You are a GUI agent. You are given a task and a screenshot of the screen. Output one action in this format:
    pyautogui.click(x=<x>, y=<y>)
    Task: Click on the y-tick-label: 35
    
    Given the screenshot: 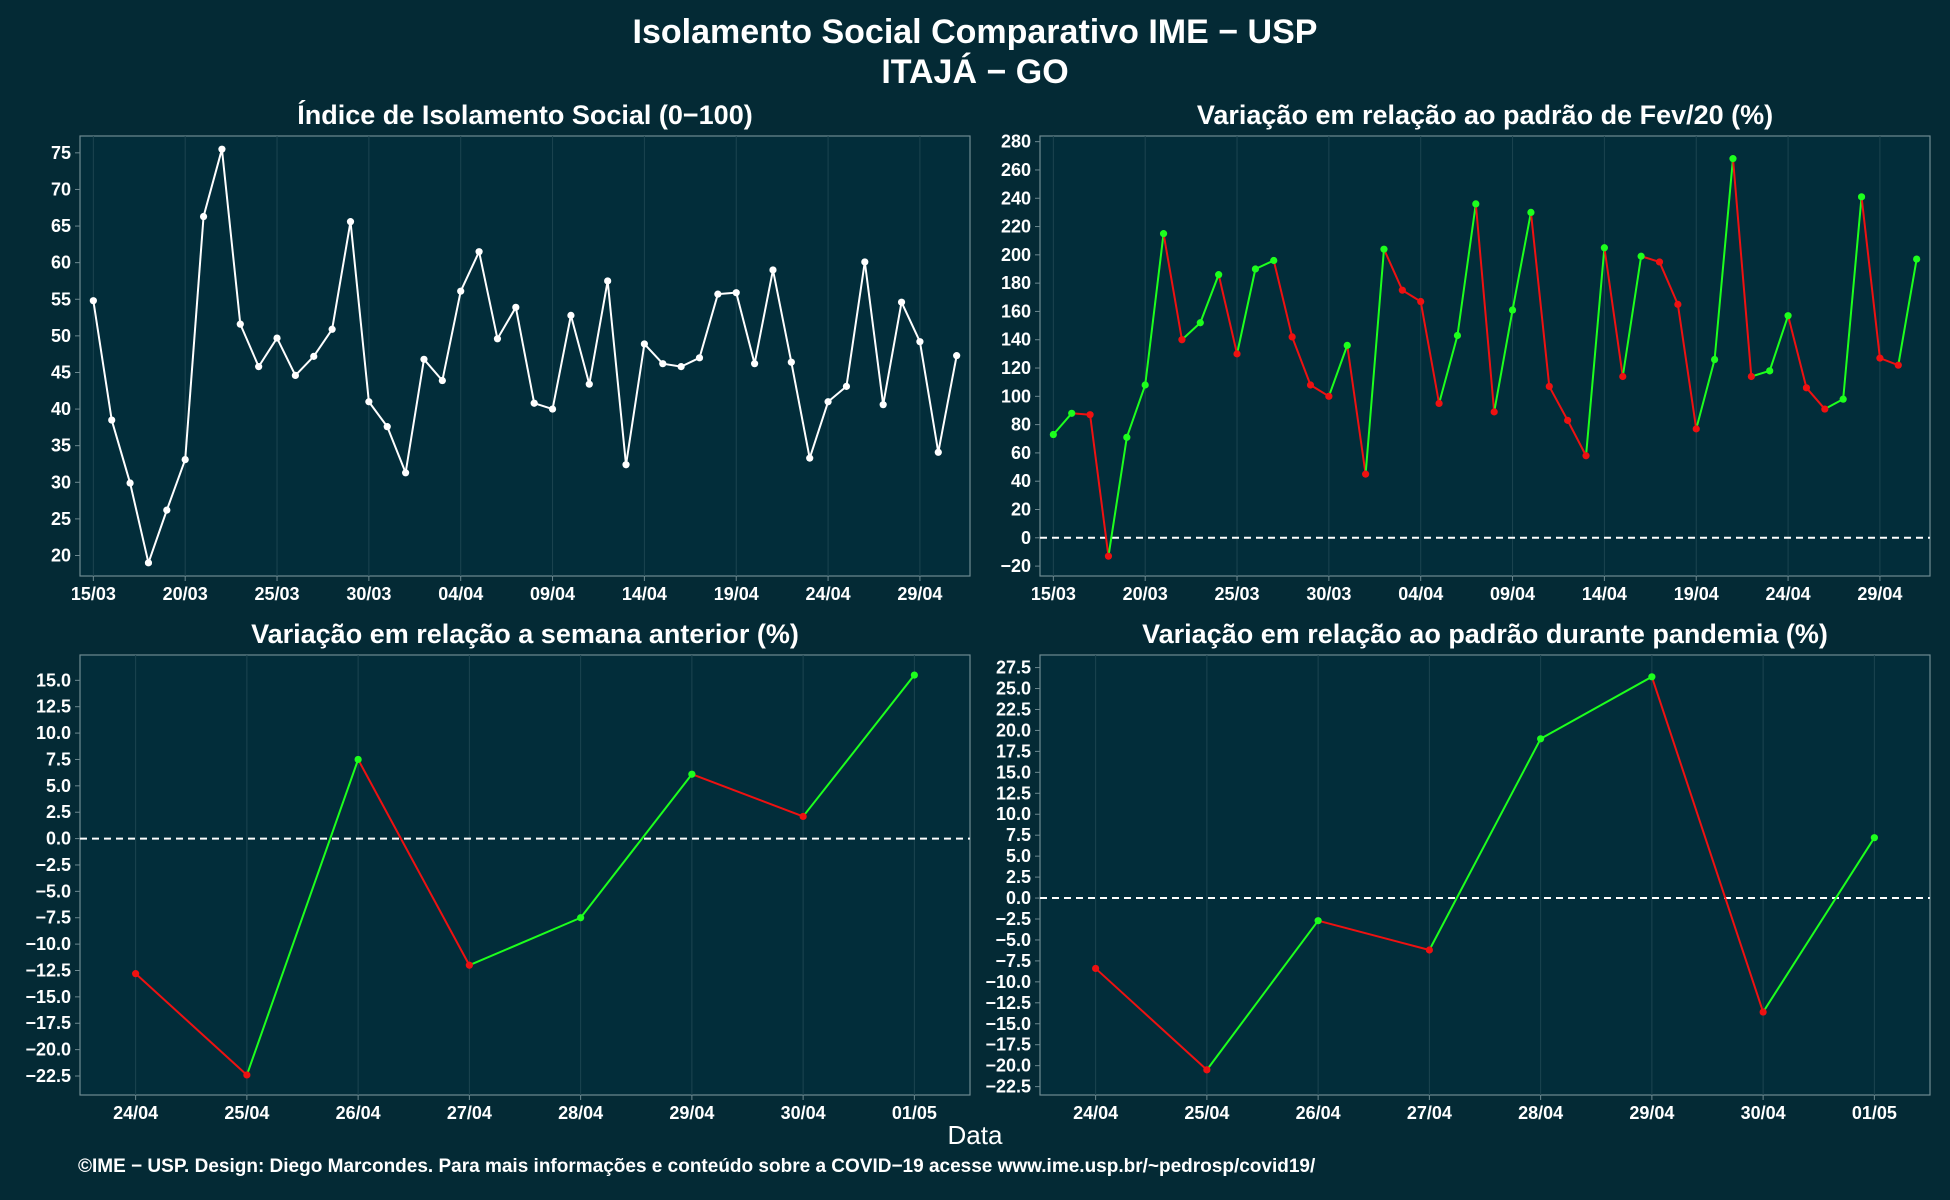 What is the action you would take?
    pyautogui.click(x=61, y=446)
    